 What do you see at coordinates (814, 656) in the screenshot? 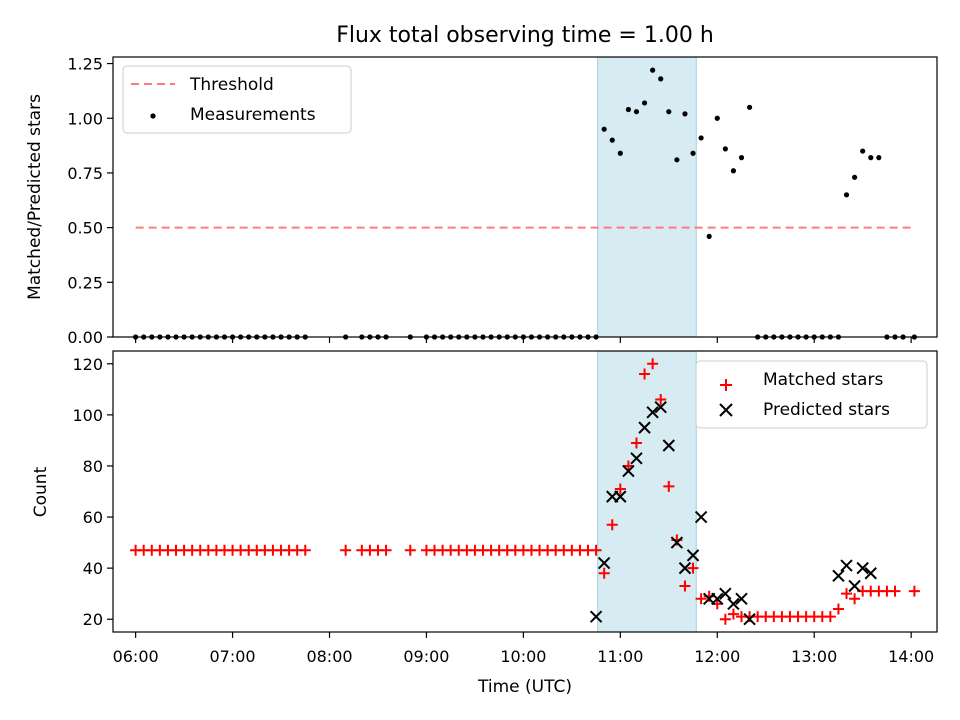
I see `count-xtick-label: 13:00` at bounding box center [814, 656].